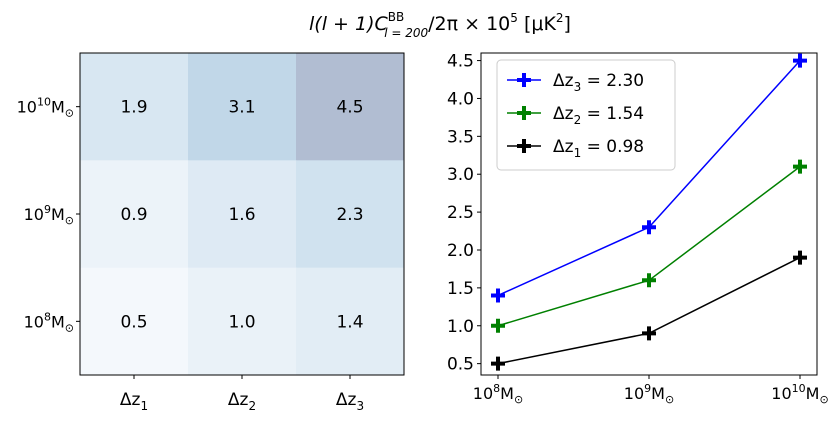 This screenshot has width=837, height=425. Describe the element at coordinates (134, 401) in the screenshot. I see `heatmap-x-tick-label: Δz1` at that location.